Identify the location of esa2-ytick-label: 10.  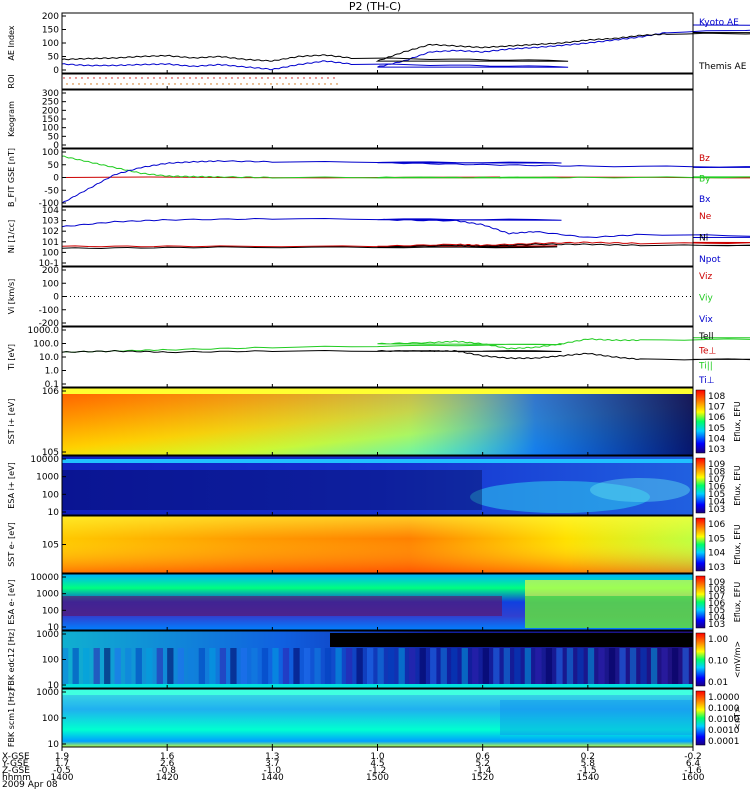
(54, 628).